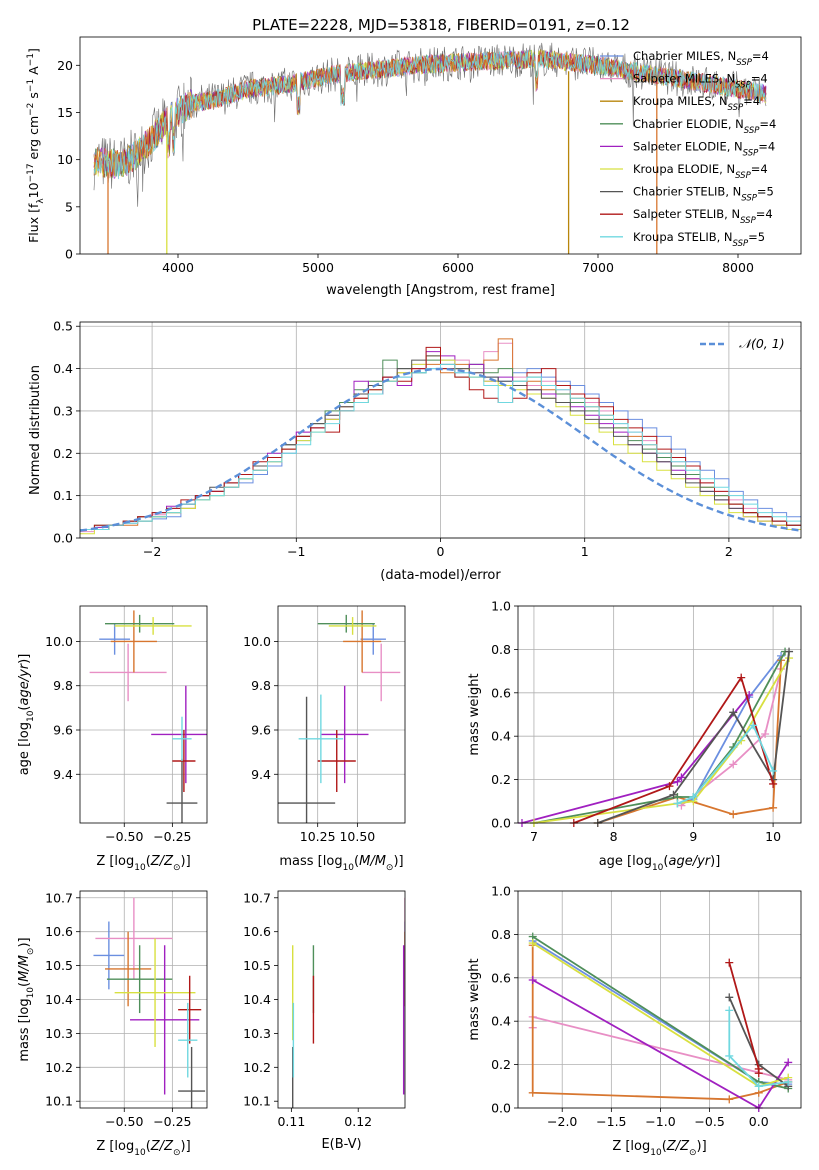 The height and width of the screenshot is (1170, 819). I want to click on x-tick-label: 7000, so click(598, 267).